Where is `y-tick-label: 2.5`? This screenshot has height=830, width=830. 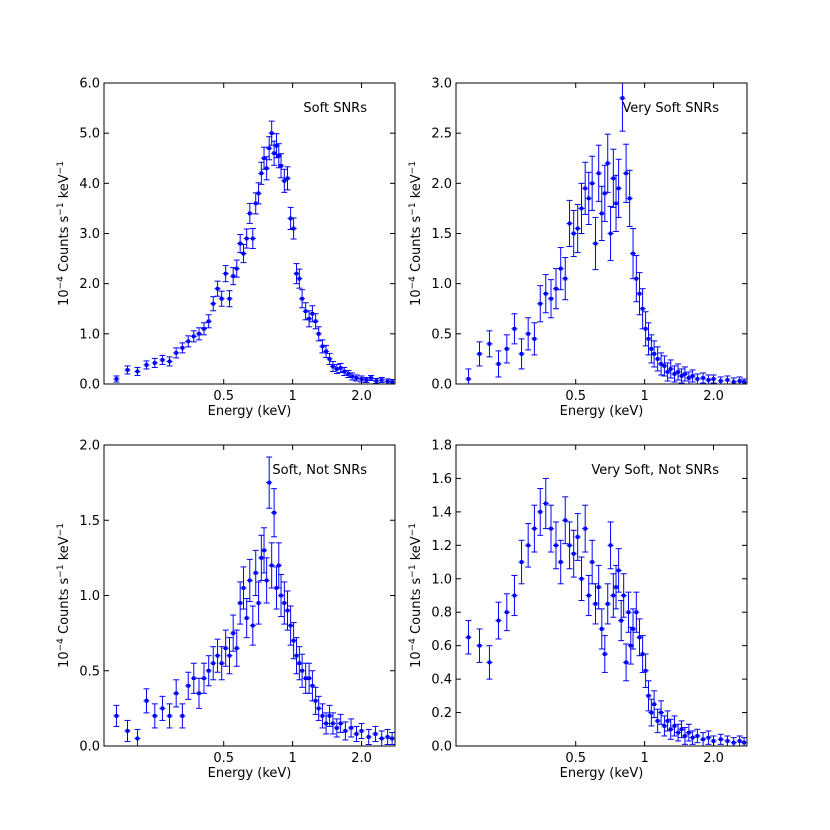 y-tick-label: 2.5 is located at coordinates (441, 134).